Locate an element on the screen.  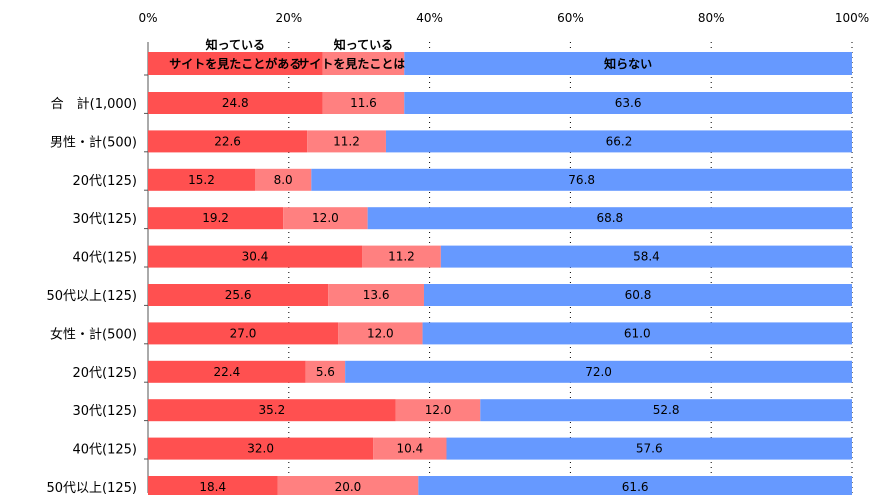
data-label: 8.0 is located at coordinates (283, 180).